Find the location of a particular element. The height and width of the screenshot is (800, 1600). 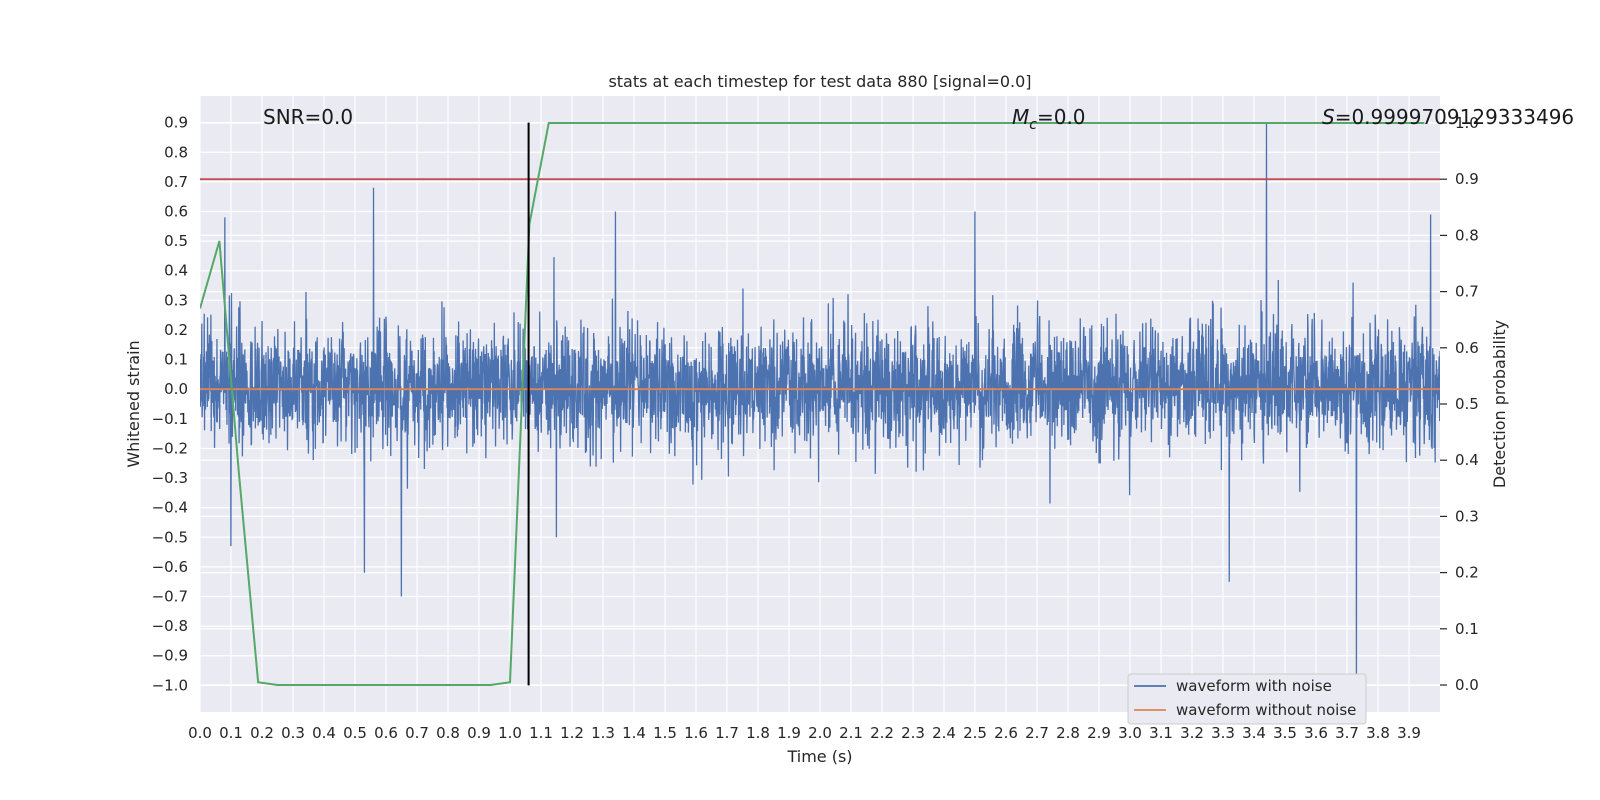

x-tick-label: 2.3 is located at coordinates (913, 733).